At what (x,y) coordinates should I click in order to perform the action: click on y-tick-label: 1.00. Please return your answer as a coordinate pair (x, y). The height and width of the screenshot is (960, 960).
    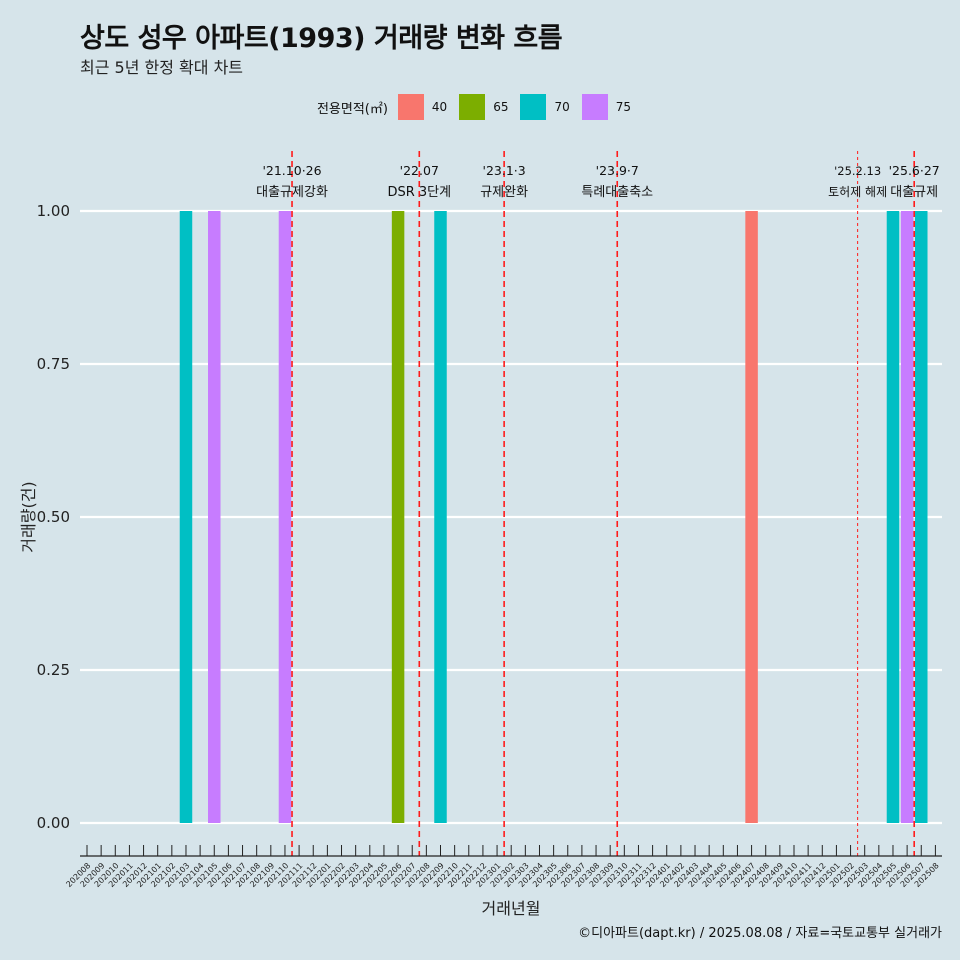
    Looking at the image, I should click on (53, 211).